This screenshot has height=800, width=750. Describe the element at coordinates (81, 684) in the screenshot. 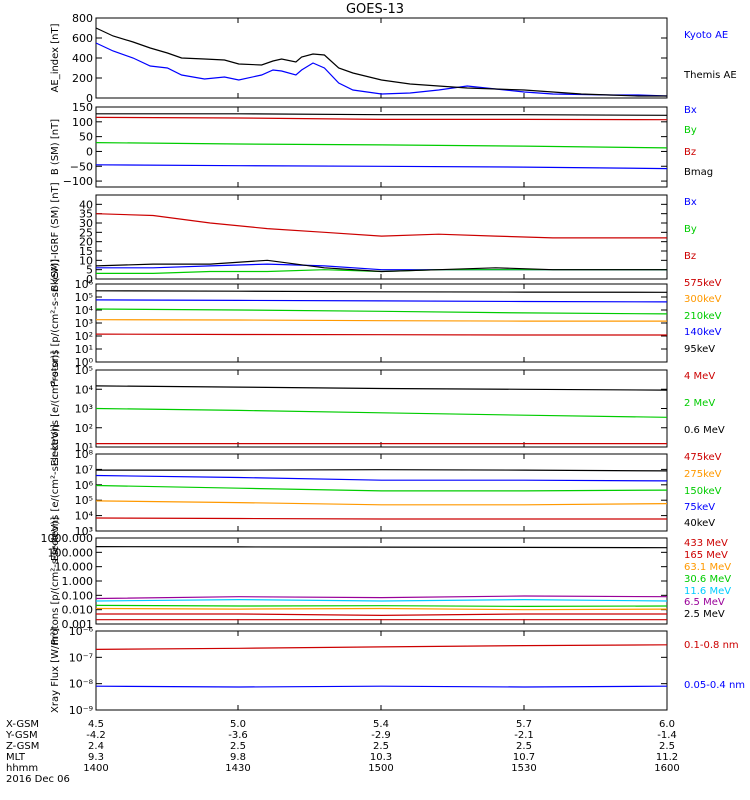

I see `y-tick-label: 10⁻⁸` at that location.